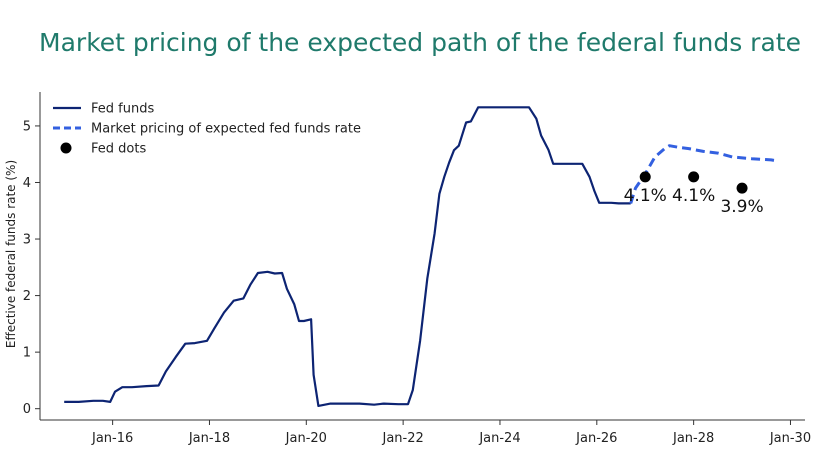 The width and height of the screenshot is (840, 472). Describe the element at coordinates (27, 353) in the screenshot. I see `y-tick-label: 1` at that location.